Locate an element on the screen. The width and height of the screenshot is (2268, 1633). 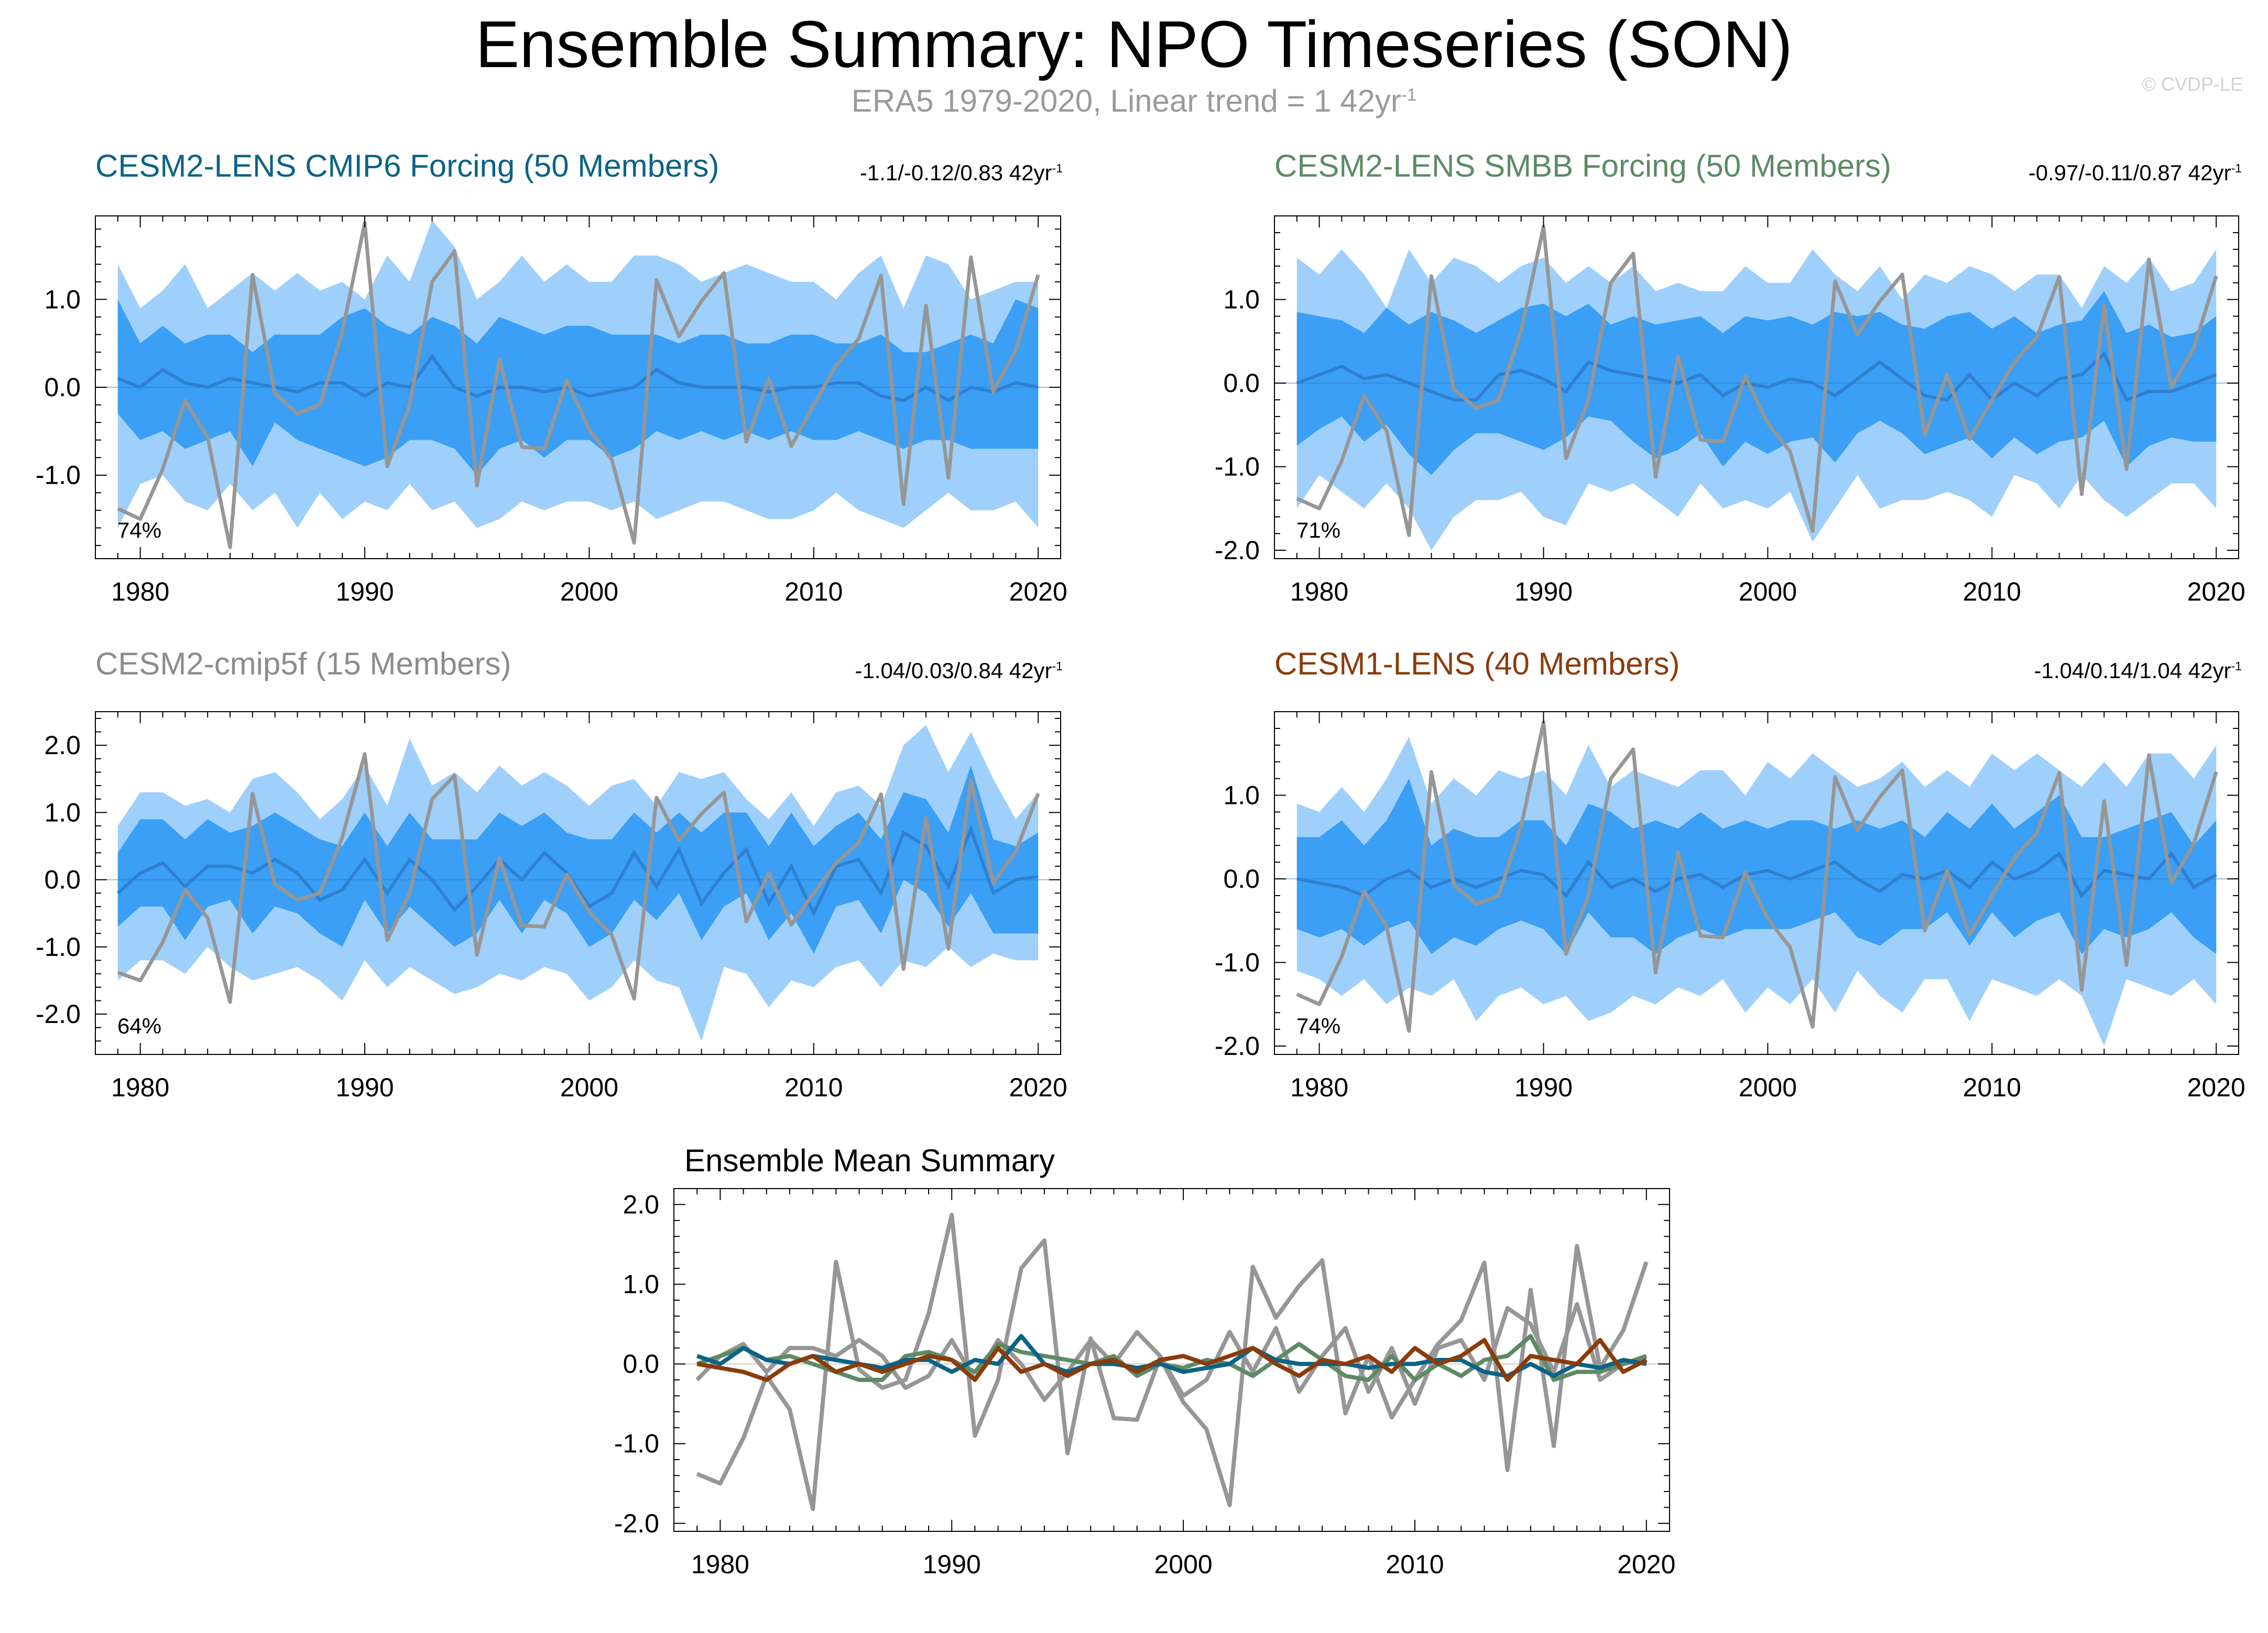
chart-smbb: 71% 1980 1990 2000 2010 2020 1.0 0.0 -1.0 -2.0 is located at coordinates (1730, 410).